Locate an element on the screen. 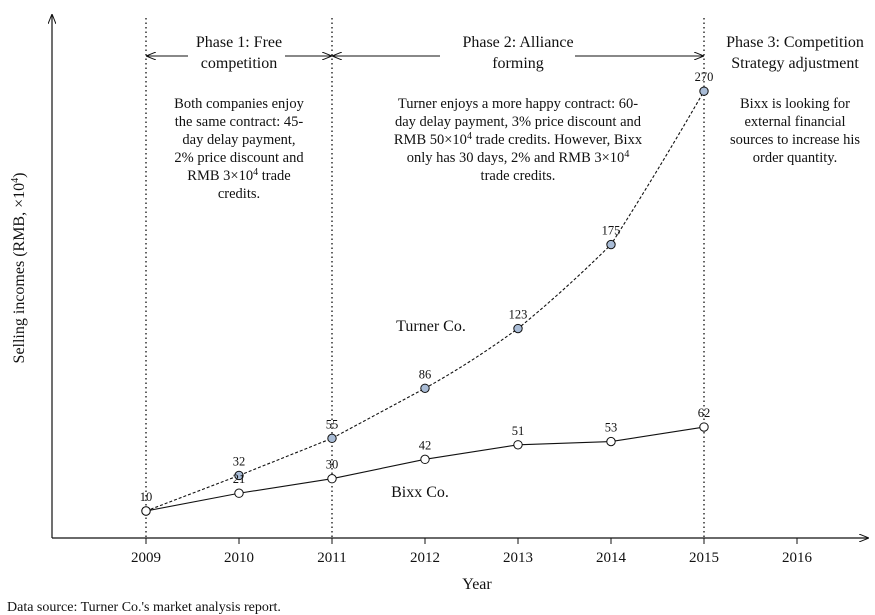 Image resolution: width=875 pixels, height=615 pixels. phase-2-description-line: only has 30 days, 2% and RMB 3×104 is located at coordinates (518, 157).